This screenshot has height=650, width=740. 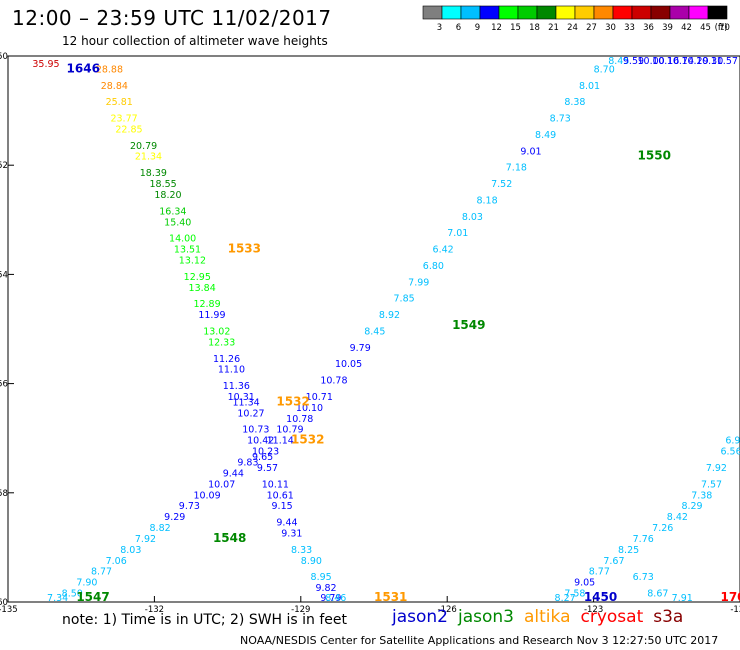 What do you see at coordinates (643, 539) in the screenshot?
I see `wave-height-value: 7.76` at bounding box center [643, 539].